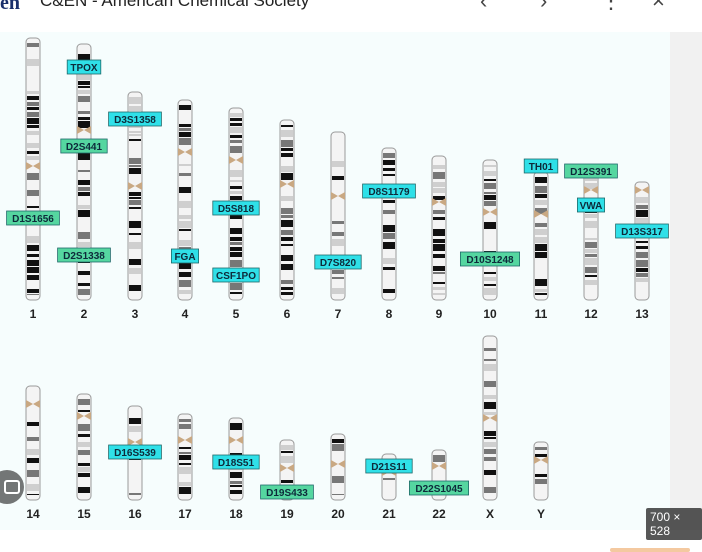 Image resolution: width=702 pixels, height=552 pixels. Describe the element at coordinates (135, 514) in the screenshot. I see `chromosome-number: 16` at that location.